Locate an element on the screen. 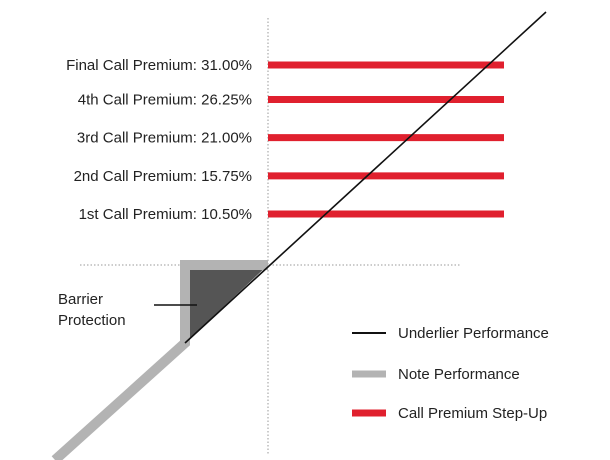 The height and width of the screenshot is (460, 610). call-premium-label: 1st Call Premium: 10.50% is located at coordinates (165, 214).